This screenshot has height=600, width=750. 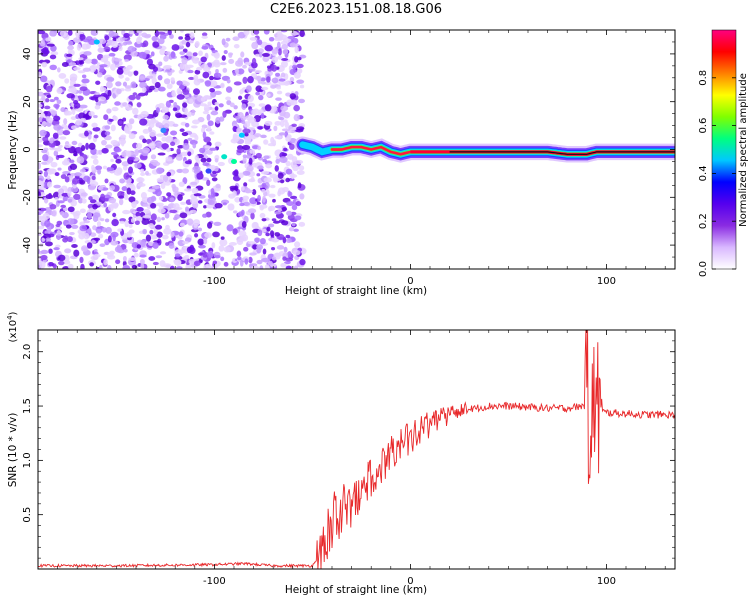 I want to click on snr-x-axis-label: Height of straight line (km), so click(x=356, y=590).